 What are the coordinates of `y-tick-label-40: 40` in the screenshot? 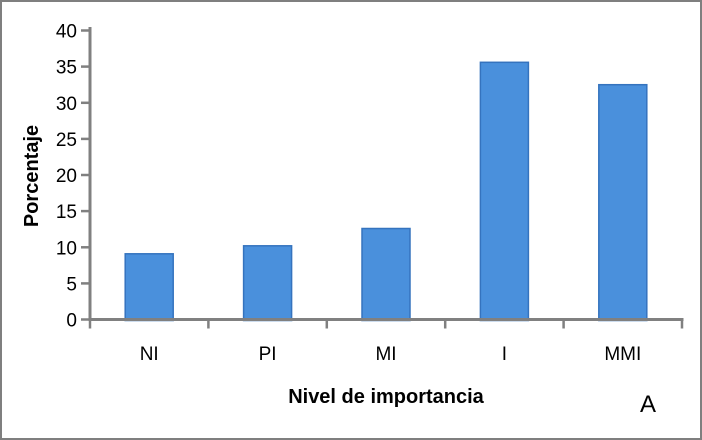 It's located at (66, 32).